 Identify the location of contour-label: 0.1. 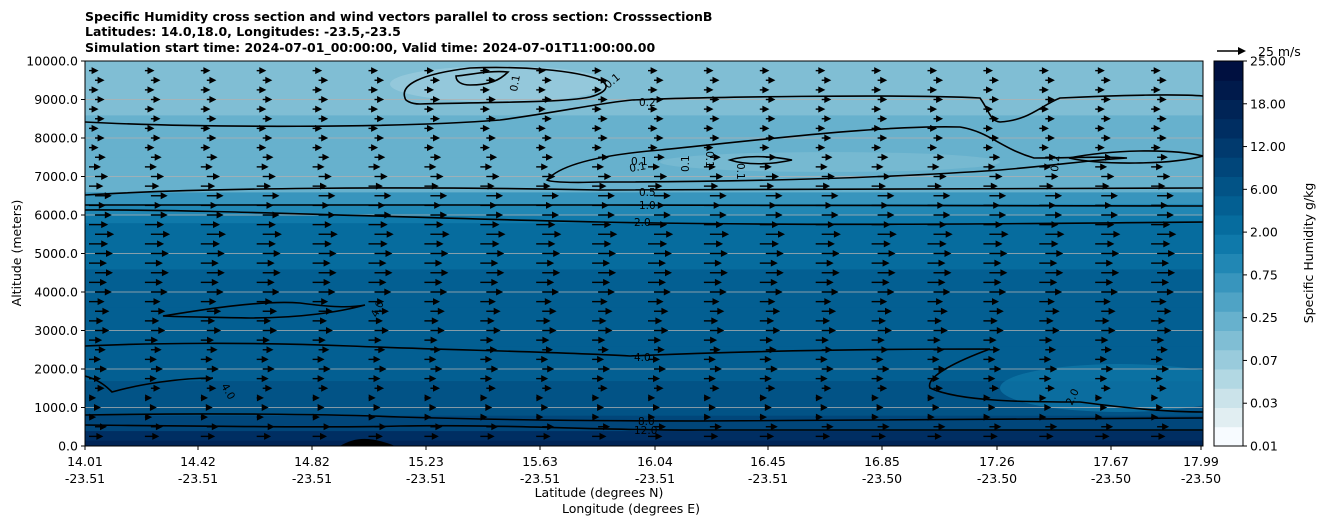
(639, 162).